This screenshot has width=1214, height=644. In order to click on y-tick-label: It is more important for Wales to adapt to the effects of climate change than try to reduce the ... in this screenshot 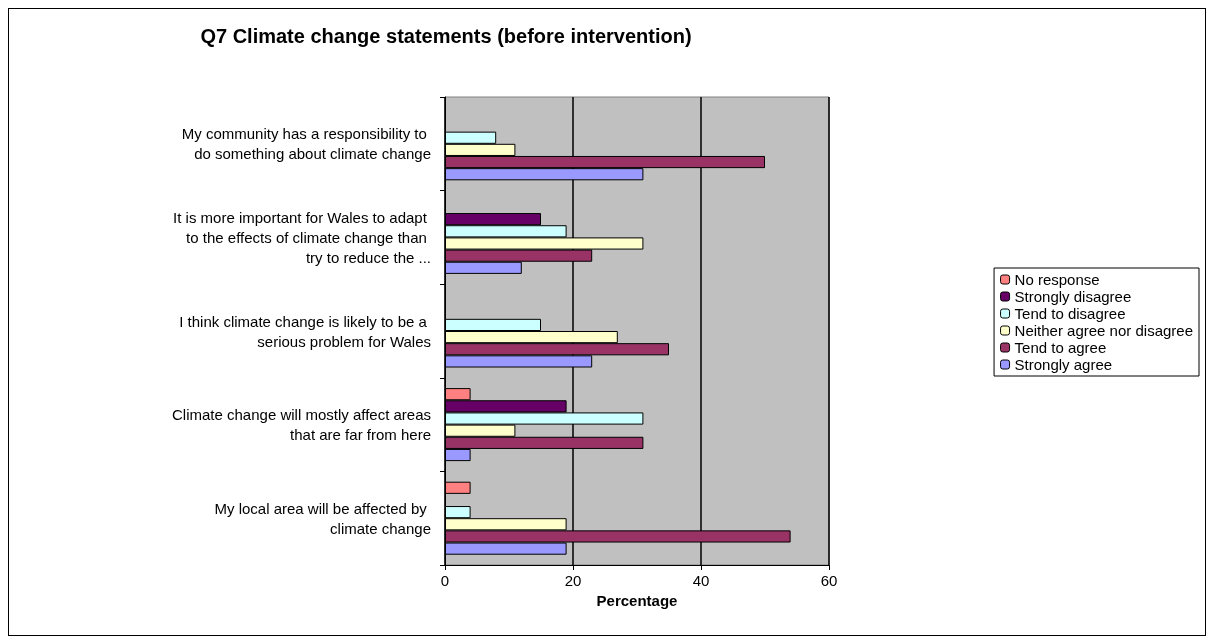, I will do `click(302, 237)`.